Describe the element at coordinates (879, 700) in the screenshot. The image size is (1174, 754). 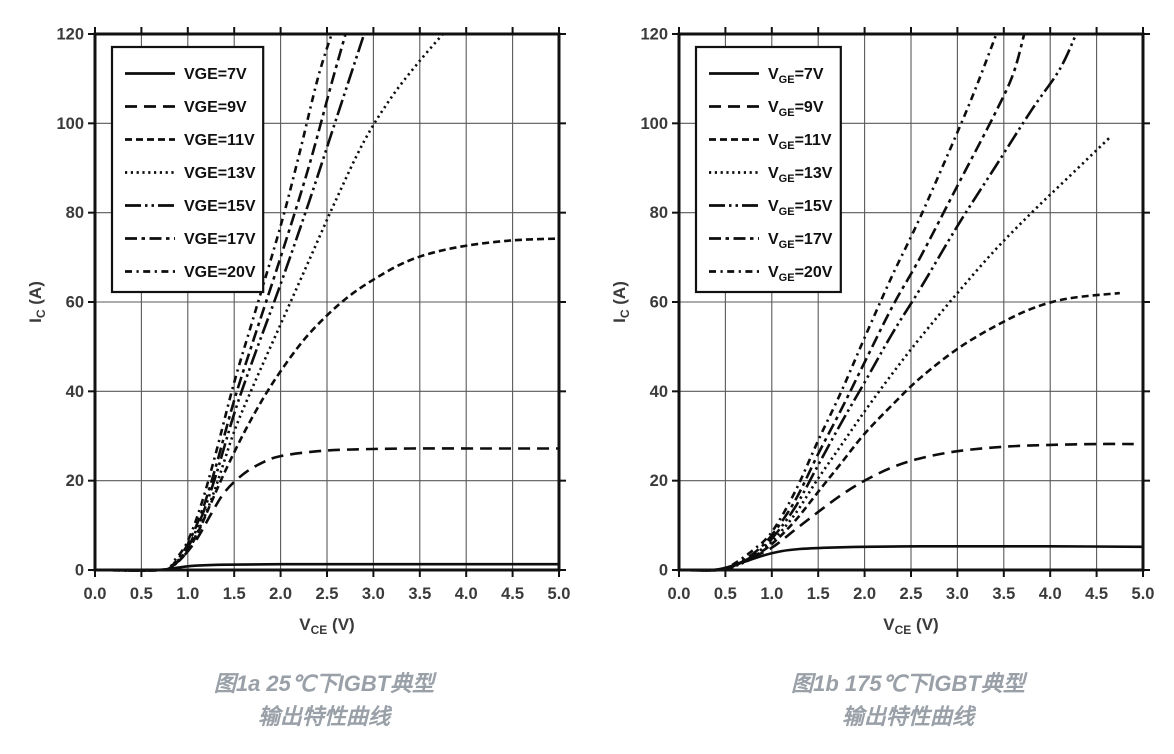
I see `figure-caption-175c: 图1b 175℃下IGBT典型 输出特性曲线` at that location.